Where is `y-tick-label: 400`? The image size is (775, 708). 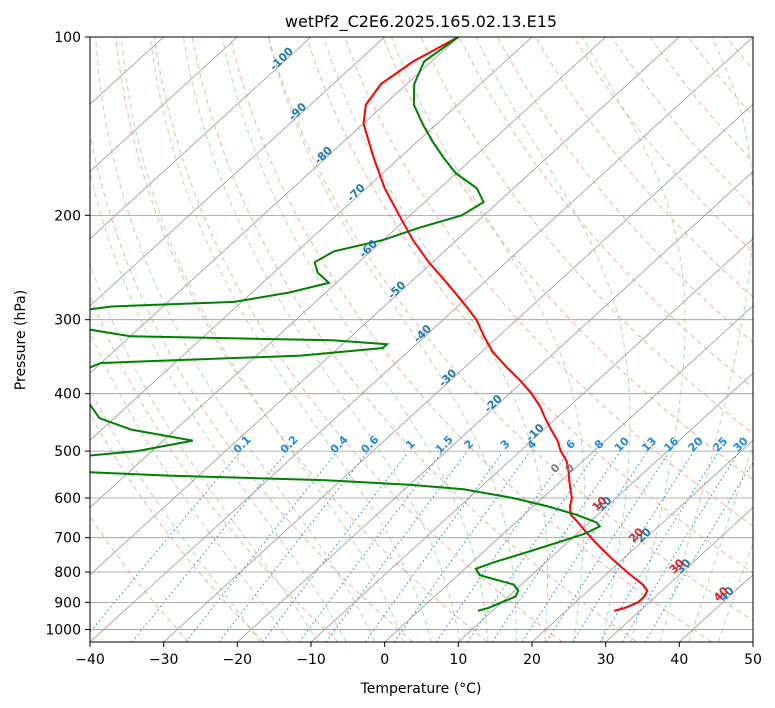 y-tick-label: 400 is located at coordinates (67, 395).